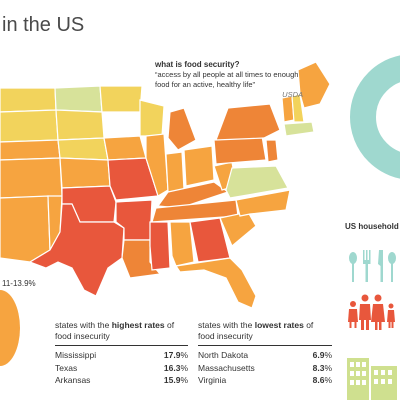 The height and width of the screenshot is (400, 400). What do you see at coordinates (133, 179) in the screenshot?
I see `state-missouri` at bounding box center [133, 179].